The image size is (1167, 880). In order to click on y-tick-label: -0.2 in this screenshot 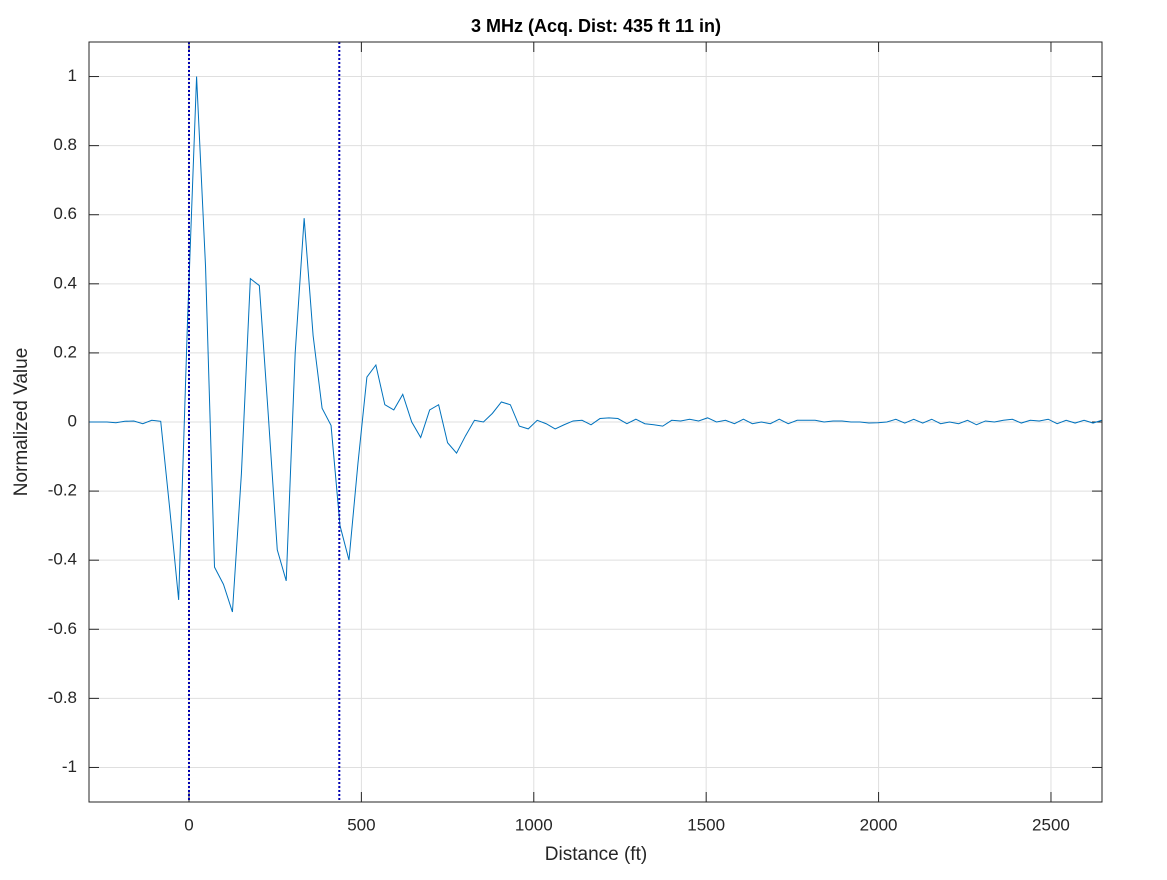, I will do `click(62, 490)`.